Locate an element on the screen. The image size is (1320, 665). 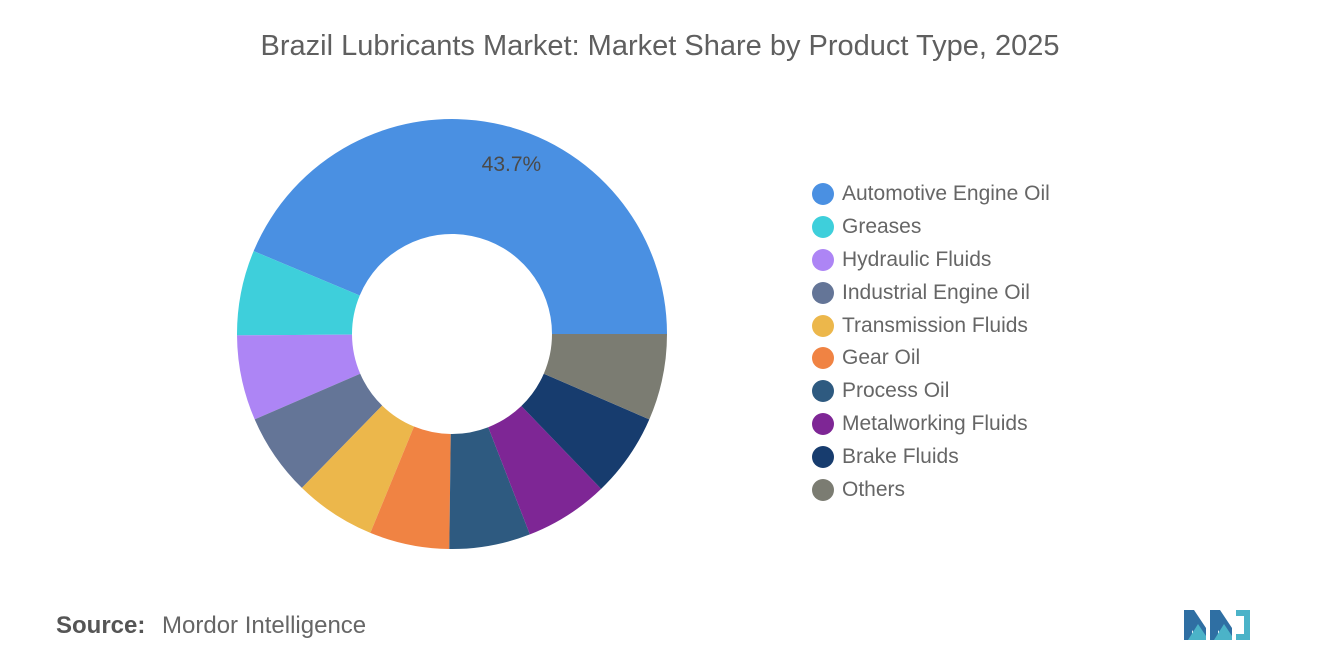
legend-item-greases: Greases is located at coordinates (931, 227).